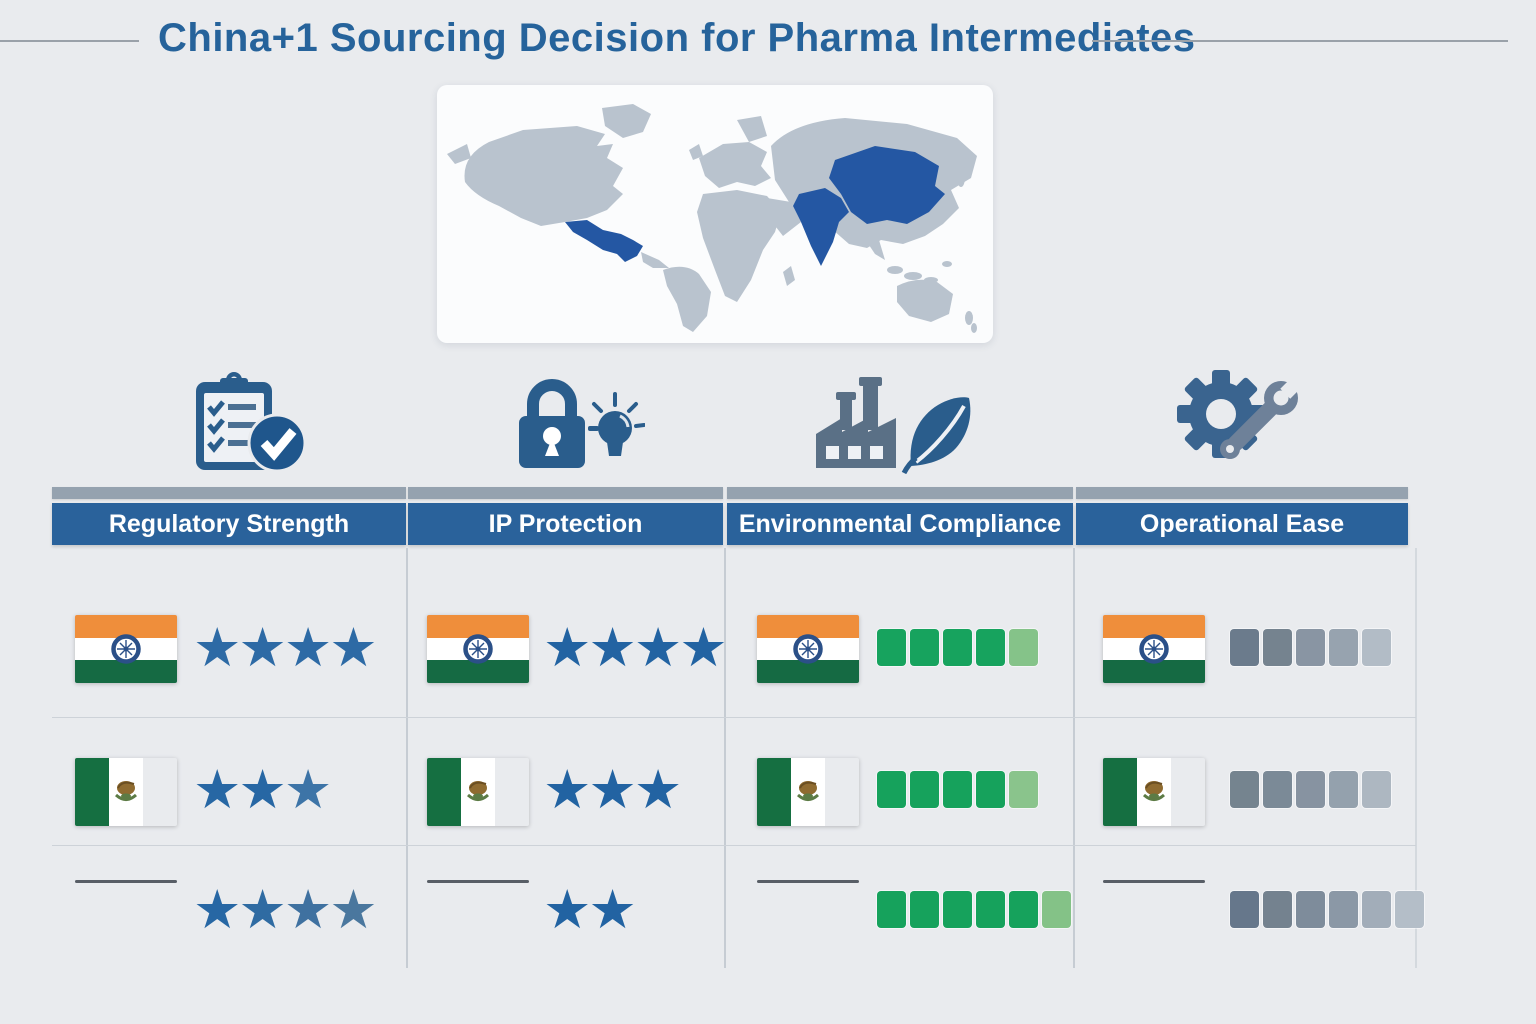 This screenshot has height=1024, width=1536. Describe the element at coordinates (1238, 420) in the screenshot. I see `gear-wrench-icon` at that location.